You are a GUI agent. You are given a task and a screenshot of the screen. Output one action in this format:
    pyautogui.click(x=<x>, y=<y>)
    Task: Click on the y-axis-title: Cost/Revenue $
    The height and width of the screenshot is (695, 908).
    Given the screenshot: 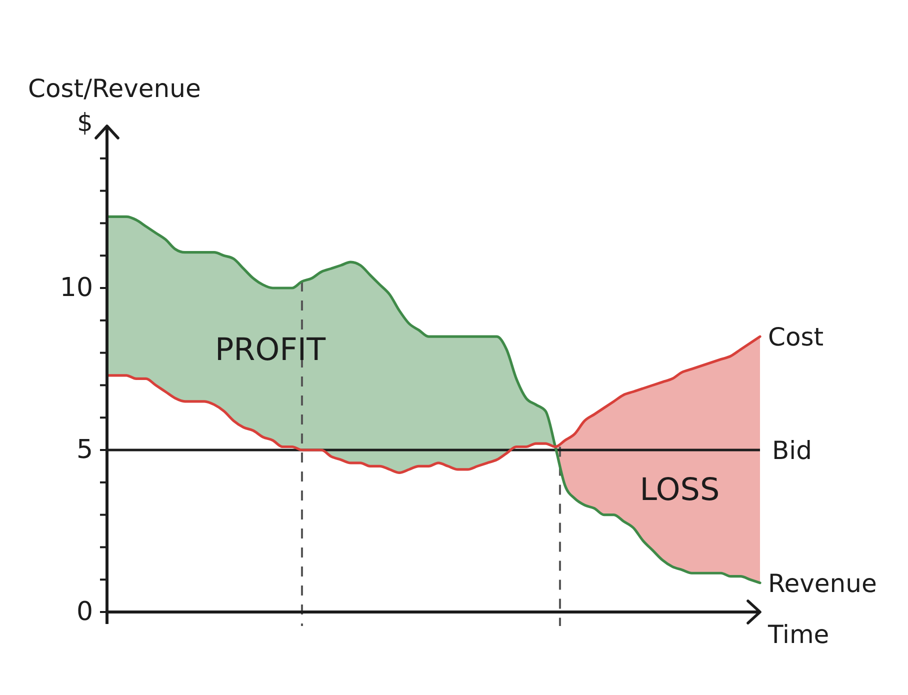 What is the action you would take?
    pyautogui.click(x=114, y=105)
    